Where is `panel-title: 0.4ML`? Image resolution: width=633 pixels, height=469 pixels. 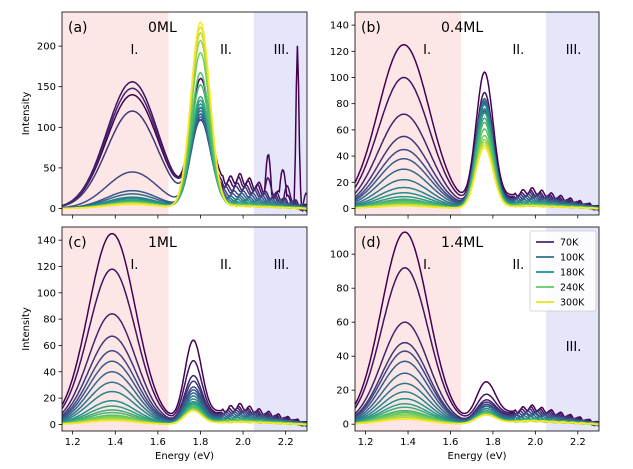
panel-title: 0.4ML is located at coordinates (462, 28).